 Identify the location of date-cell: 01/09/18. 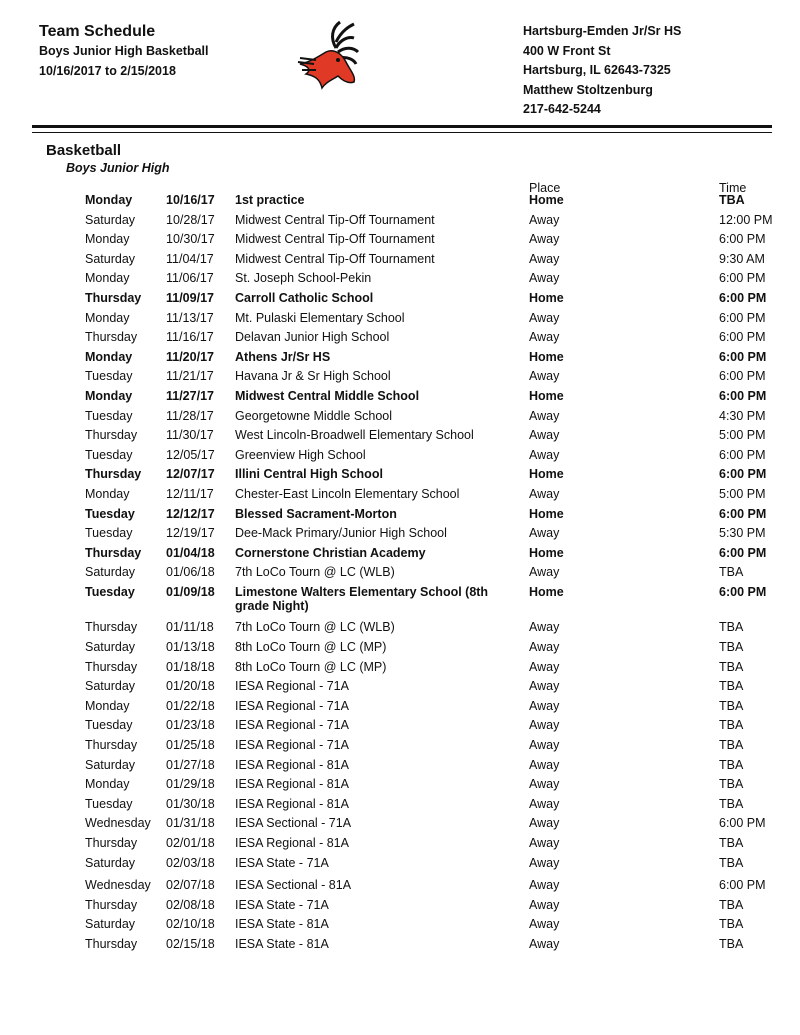
(190, 591).